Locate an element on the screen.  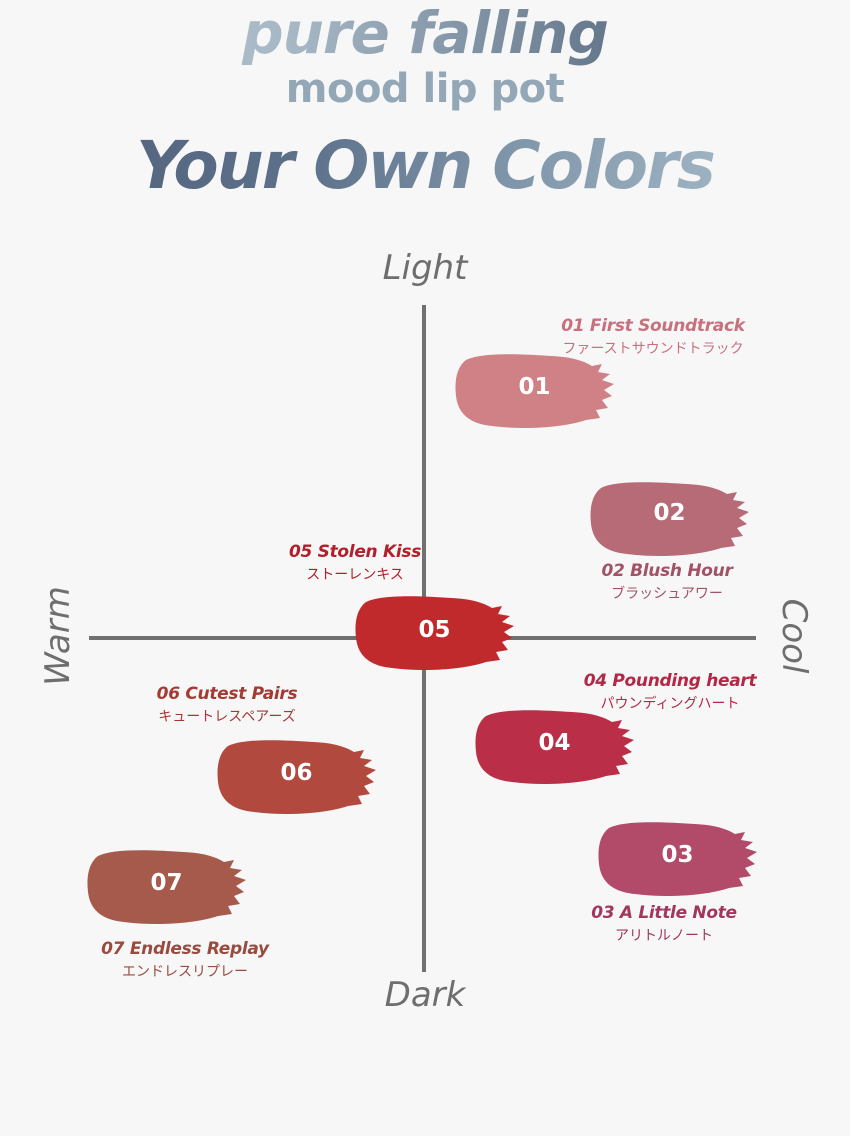
shade-name-jp: パウンディングハート is located at coordinates (670, 704).